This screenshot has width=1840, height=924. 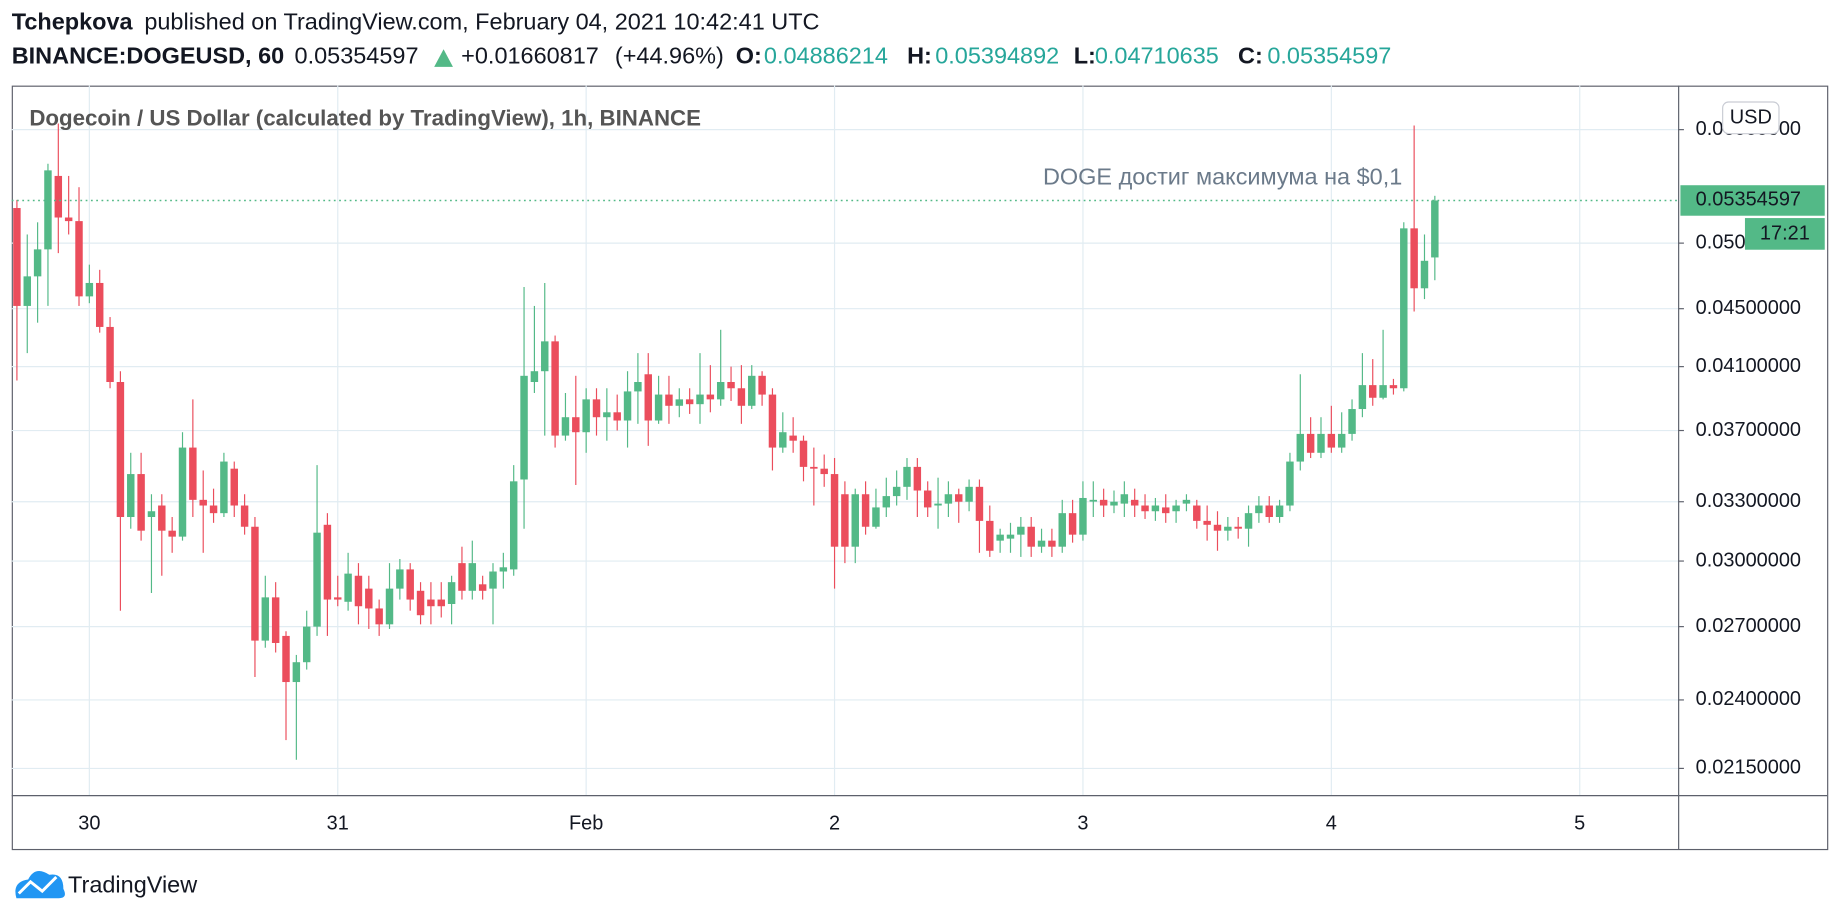 I want to click on logo, so click(x=40, y=884).